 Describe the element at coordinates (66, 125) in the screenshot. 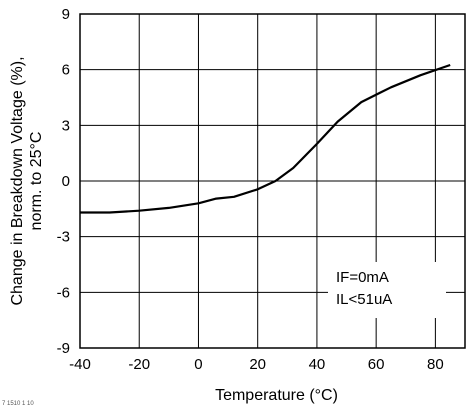

I see `y-tick-label: 3` at that location.